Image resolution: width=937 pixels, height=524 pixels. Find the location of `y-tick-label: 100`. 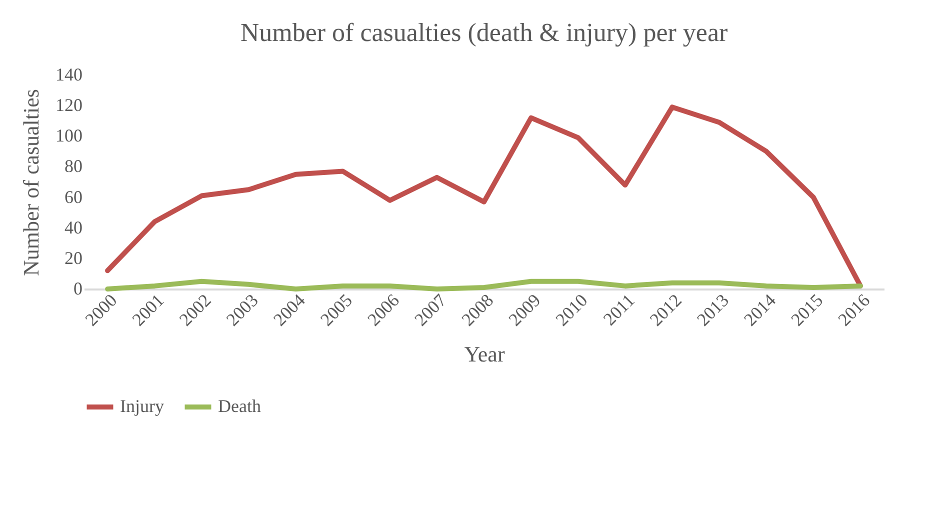

y-tick-label: 100 is located at coordinates (69, 136).